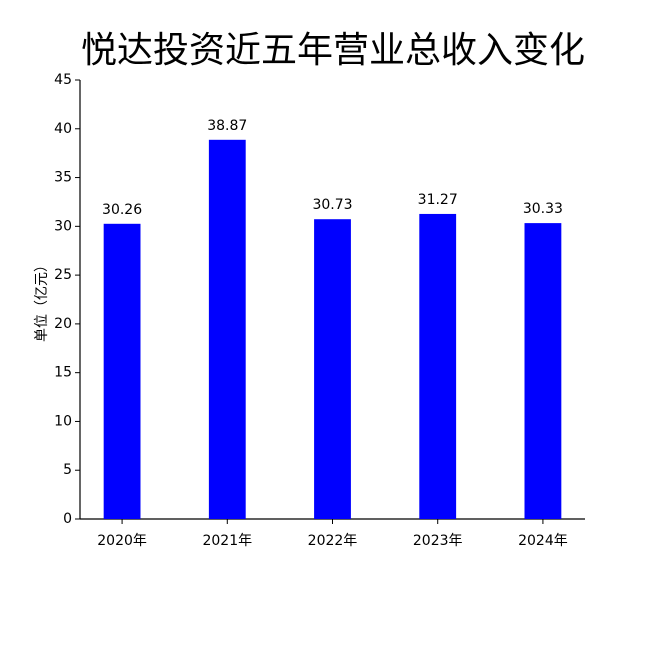 The image size is (650, 650). Describe the element at coordinates (543, 209) in the screenshot. I see `value-label: 30.33` at that location.